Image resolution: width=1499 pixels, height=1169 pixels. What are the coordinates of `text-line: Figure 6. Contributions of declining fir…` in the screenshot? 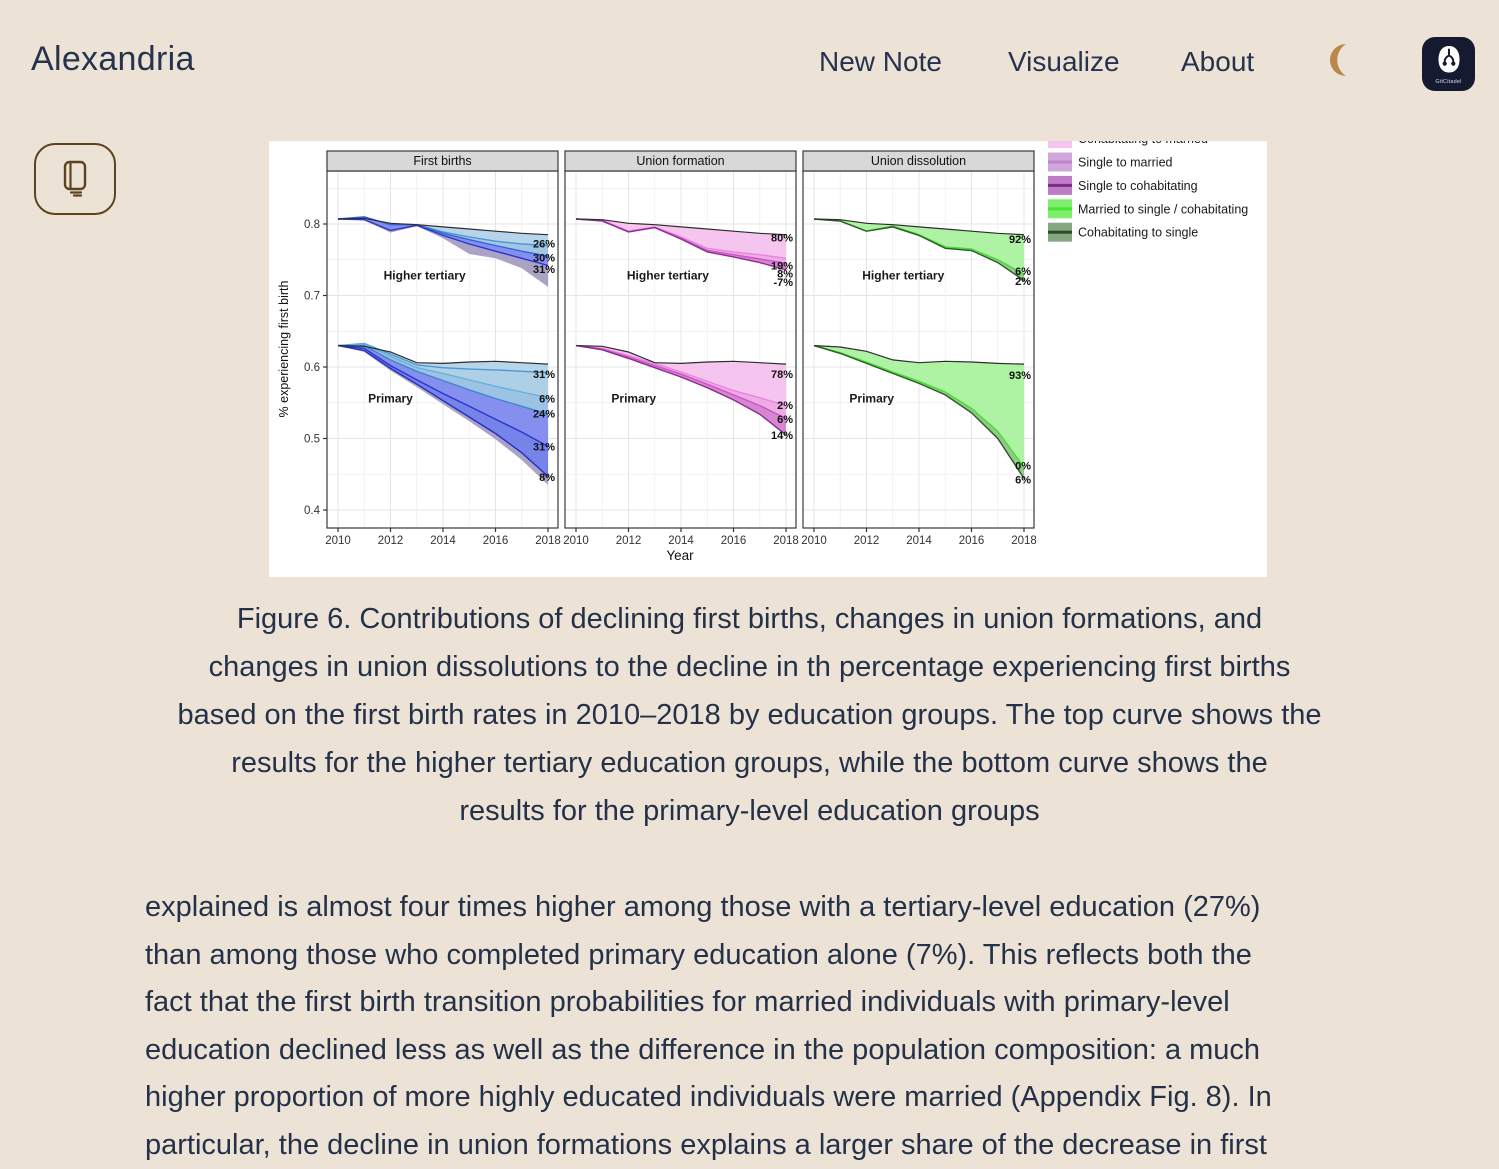 It's located at (749, 619).